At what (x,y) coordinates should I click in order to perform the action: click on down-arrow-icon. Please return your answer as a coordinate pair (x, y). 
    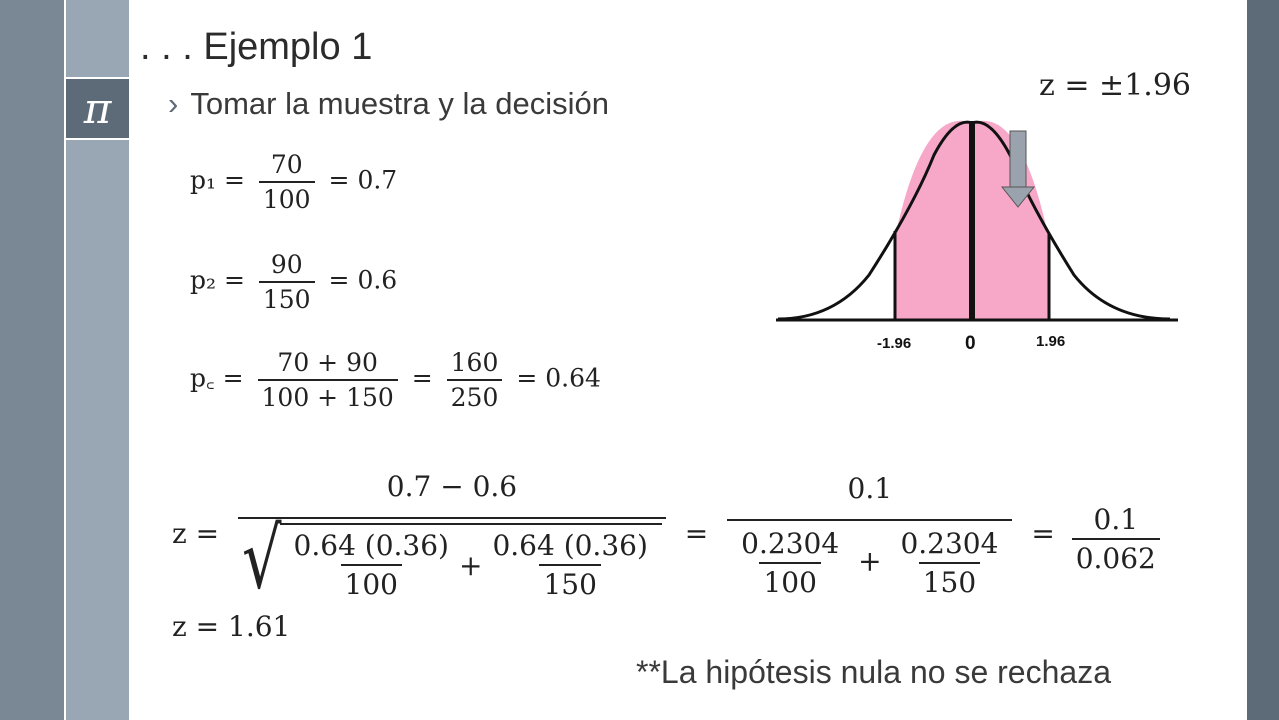
    Looking at the image, I should click on (1018, 169).